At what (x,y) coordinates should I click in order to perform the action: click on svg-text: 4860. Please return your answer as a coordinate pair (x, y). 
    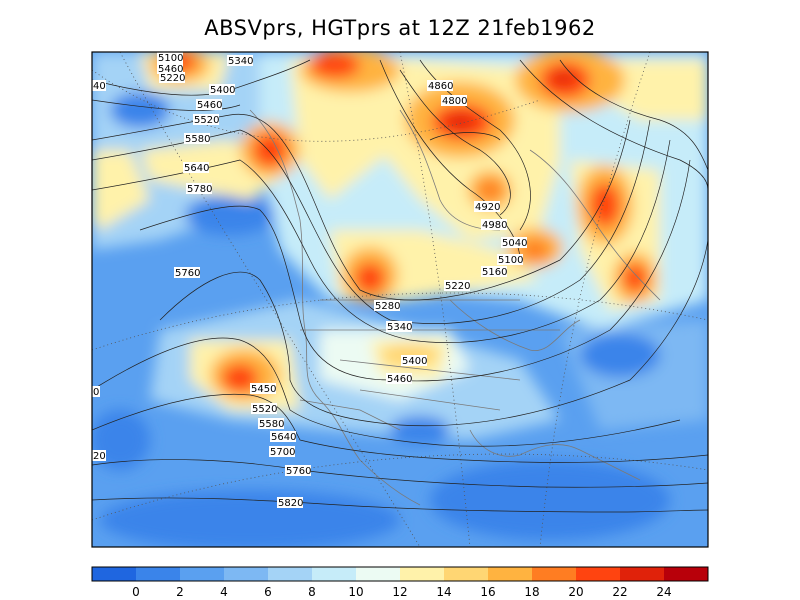
    Looking at the image, I should click on (440, 86).